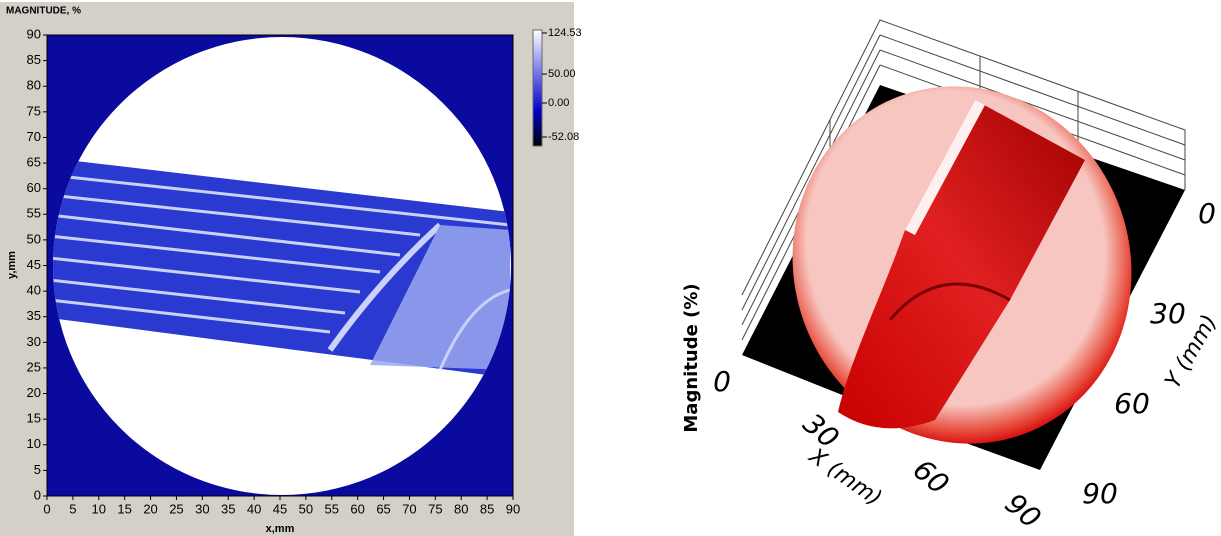  What do you see at coordinates (34, 315) in the screenshot?
I see `y-tick-label: 35` at bounding box center [34, 315].